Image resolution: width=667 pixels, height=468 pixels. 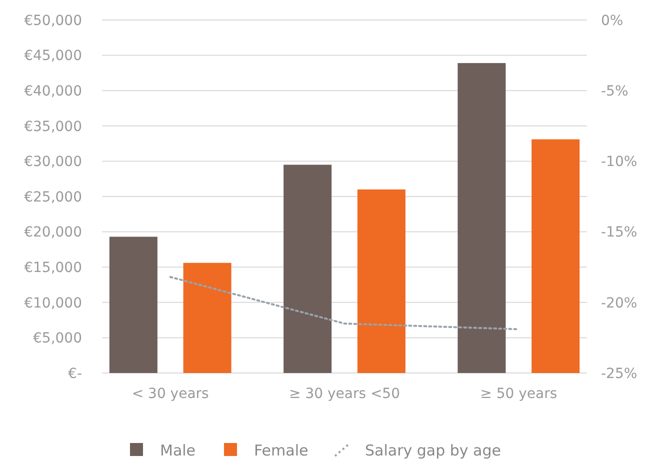 I want to click on y2-tick-label: -25%, so click(x=619, y=374).